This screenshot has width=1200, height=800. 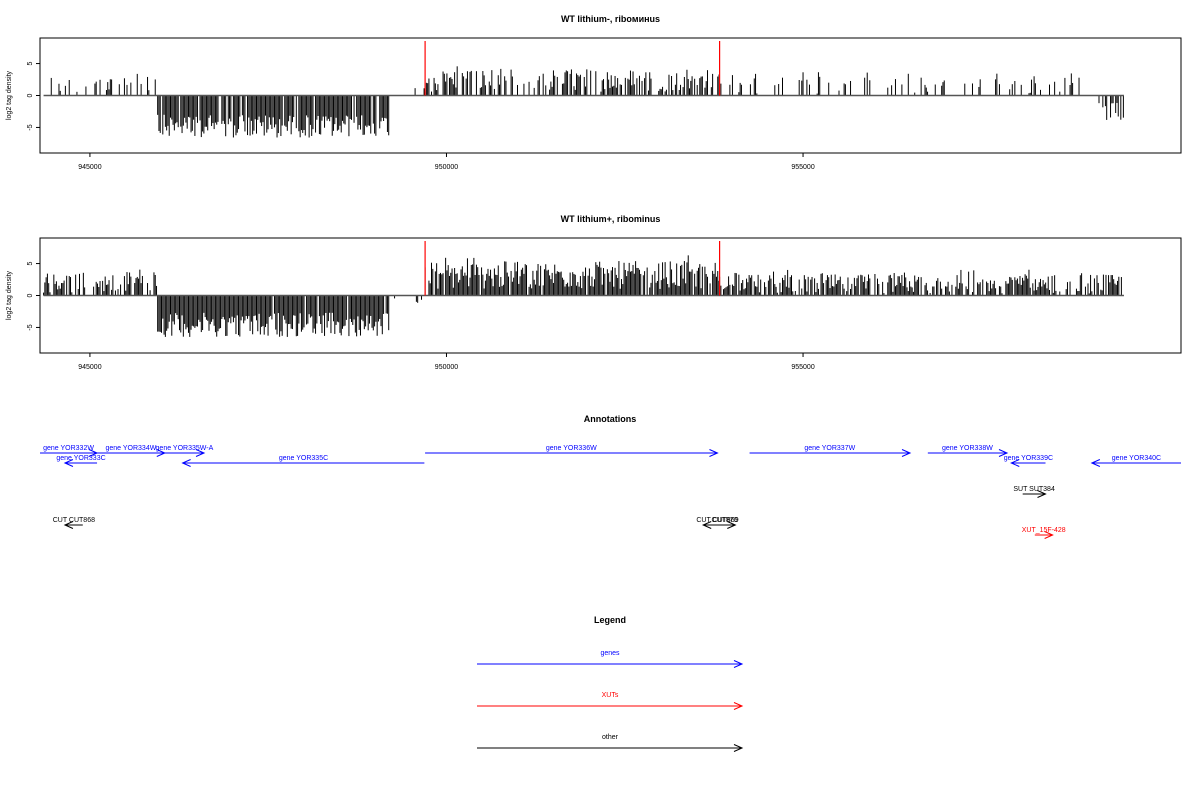 I want to click on chart-title: WT lithium+, ribominus, so click(x=611, y=219).